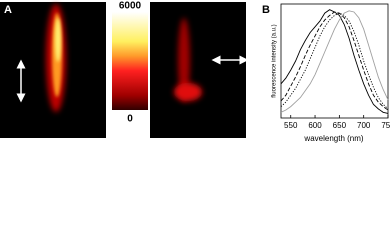  What do you see at coordinates (291, 125) in the screenshot?
I see `x-tick-label: 550` at bounding box center [291, 125].